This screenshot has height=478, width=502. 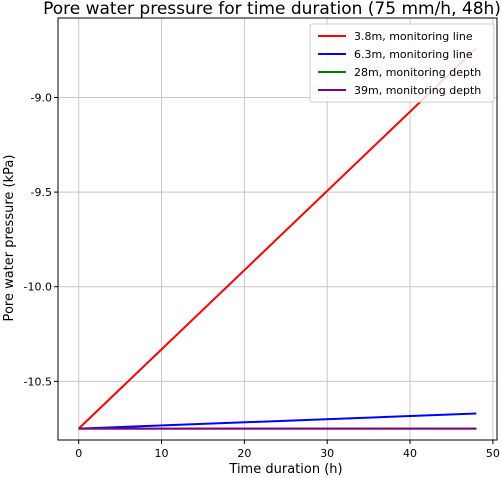 I want to click on x-tick-label: 0, so click(x=78, y=453).